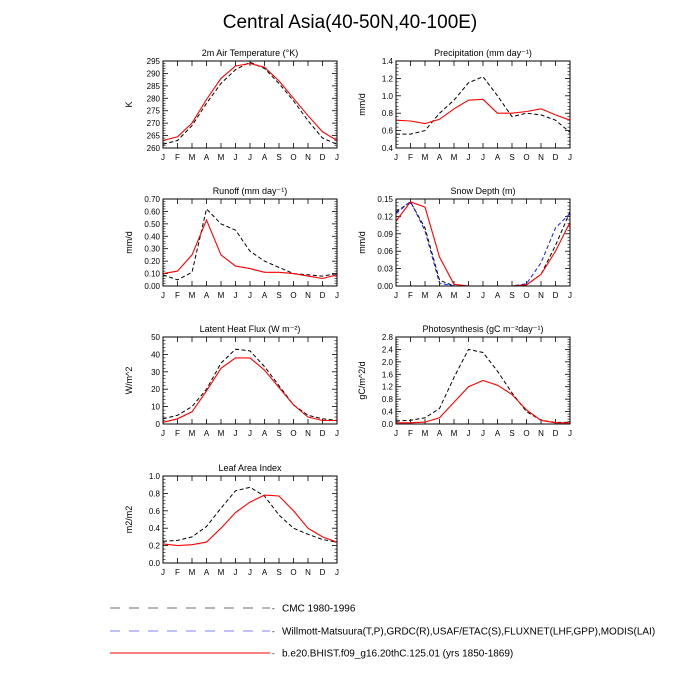  I want to click on y-tick-label: 1.6, so click(388, 374).